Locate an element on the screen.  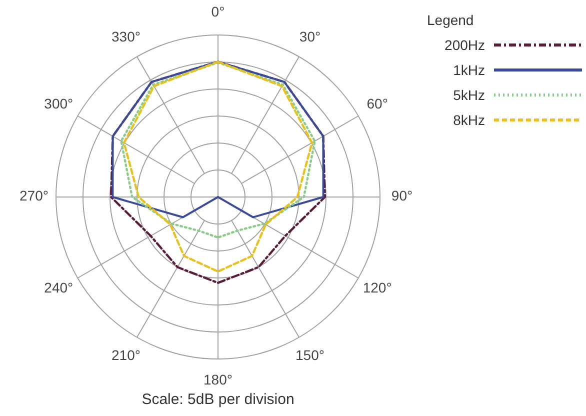
spoke-label: 330° is located at coordinates (126, 36).